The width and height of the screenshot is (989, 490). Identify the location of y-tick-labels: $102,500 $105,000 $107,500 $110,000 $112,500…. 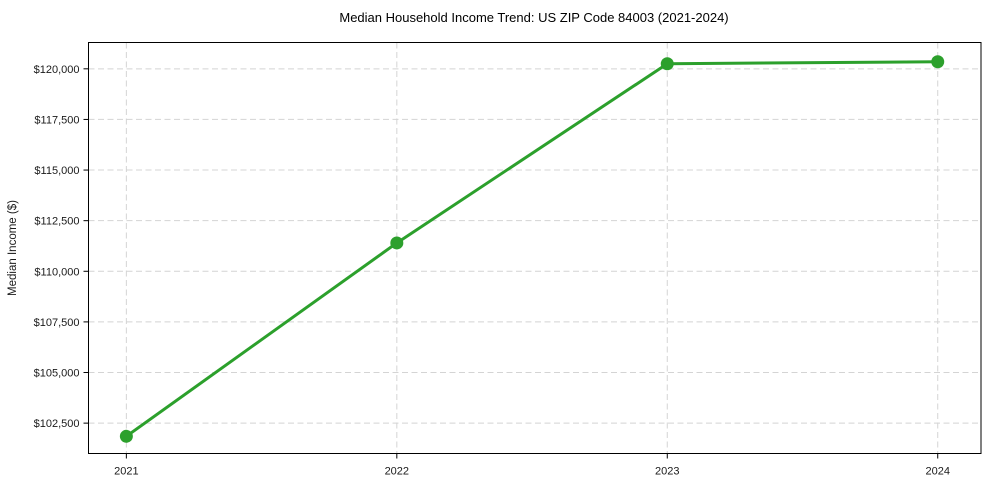
(57, 247).